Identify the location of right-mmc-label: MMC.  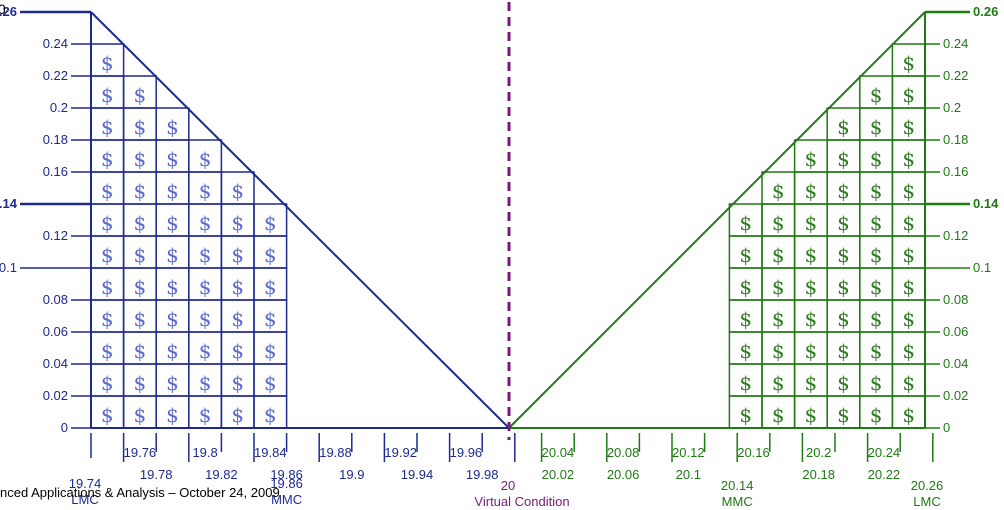
(737, 501).